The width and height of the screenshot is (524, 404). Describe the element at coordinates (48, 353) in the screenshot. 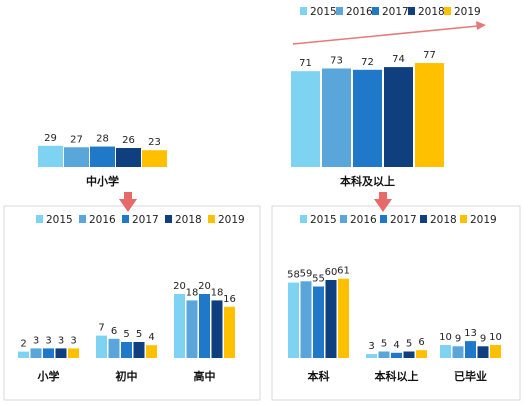

I see `bar-bottom-left-小学-2017` at that location.